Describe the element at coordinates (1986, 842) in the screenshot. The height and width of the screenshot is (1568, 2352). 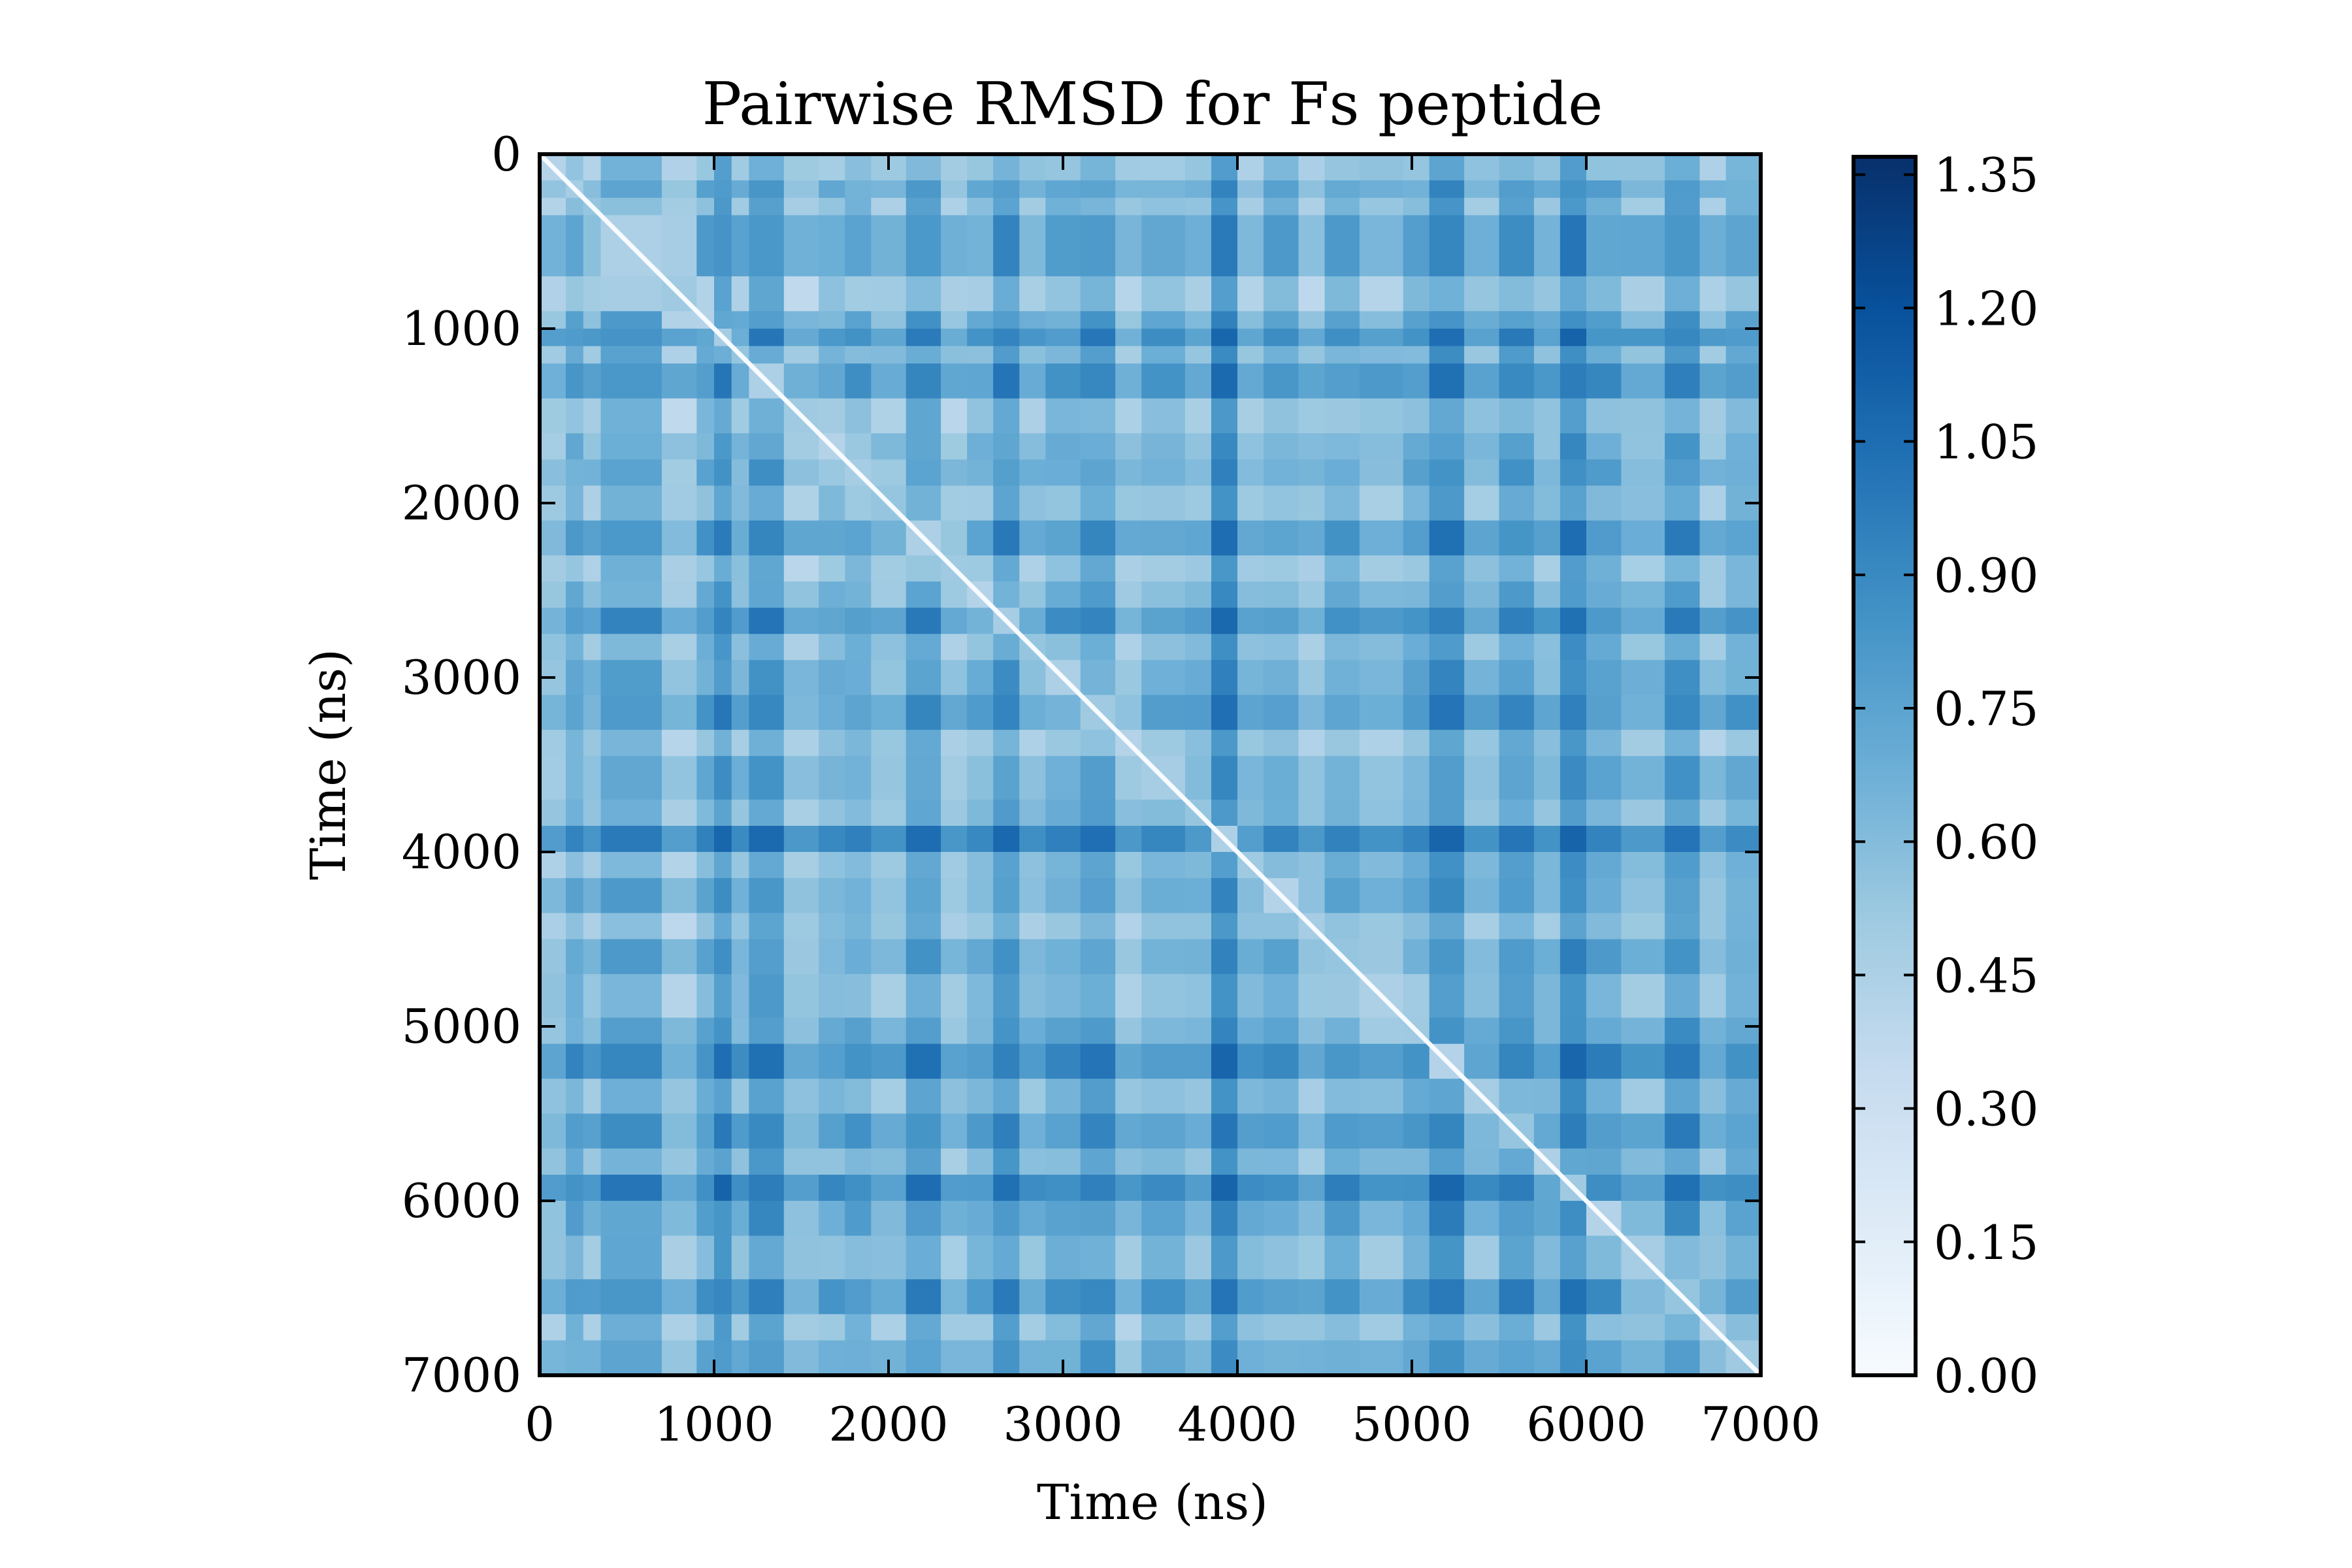
I see `colorbar-tick-label: 0.60` at that location.